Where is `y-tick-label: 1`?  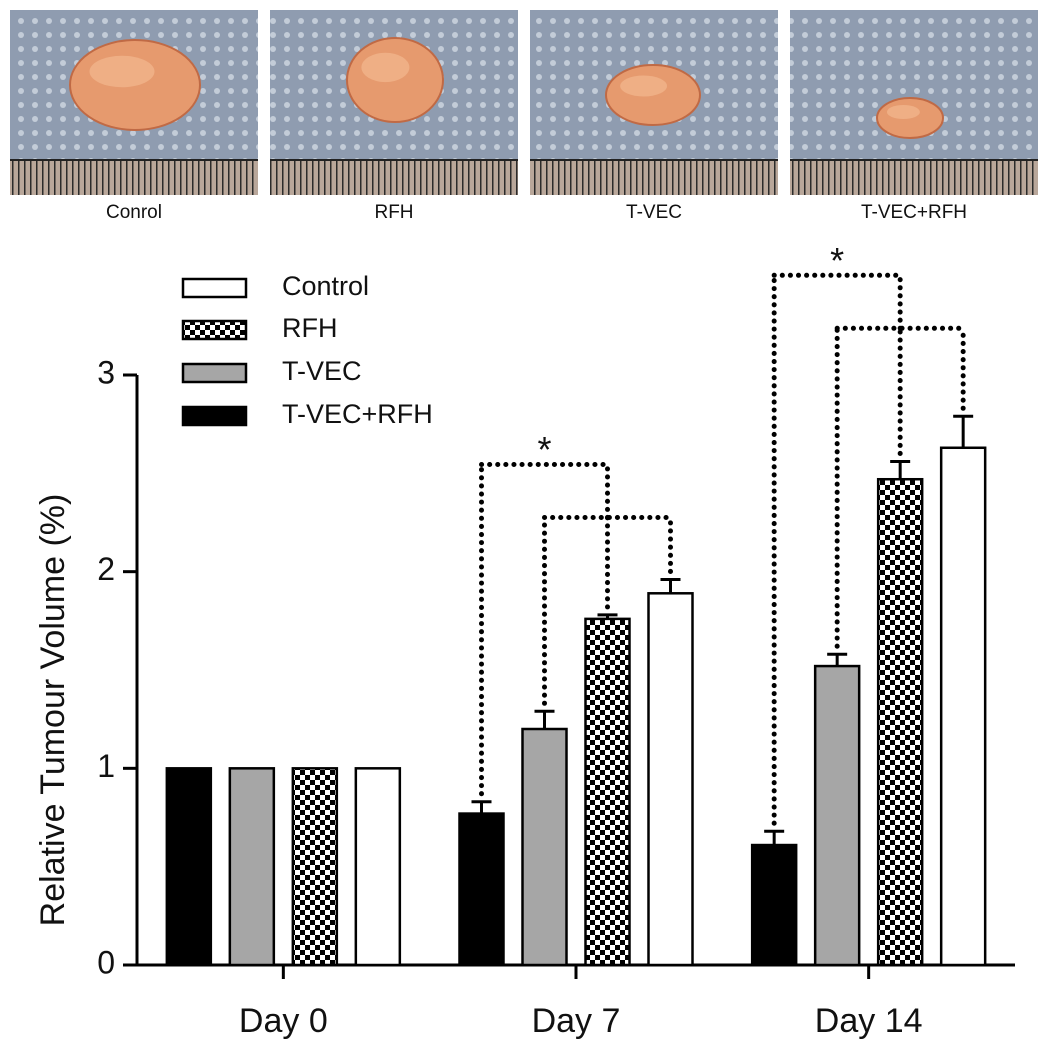 y-tick-label: 1 is located at coordinates (106, 766).